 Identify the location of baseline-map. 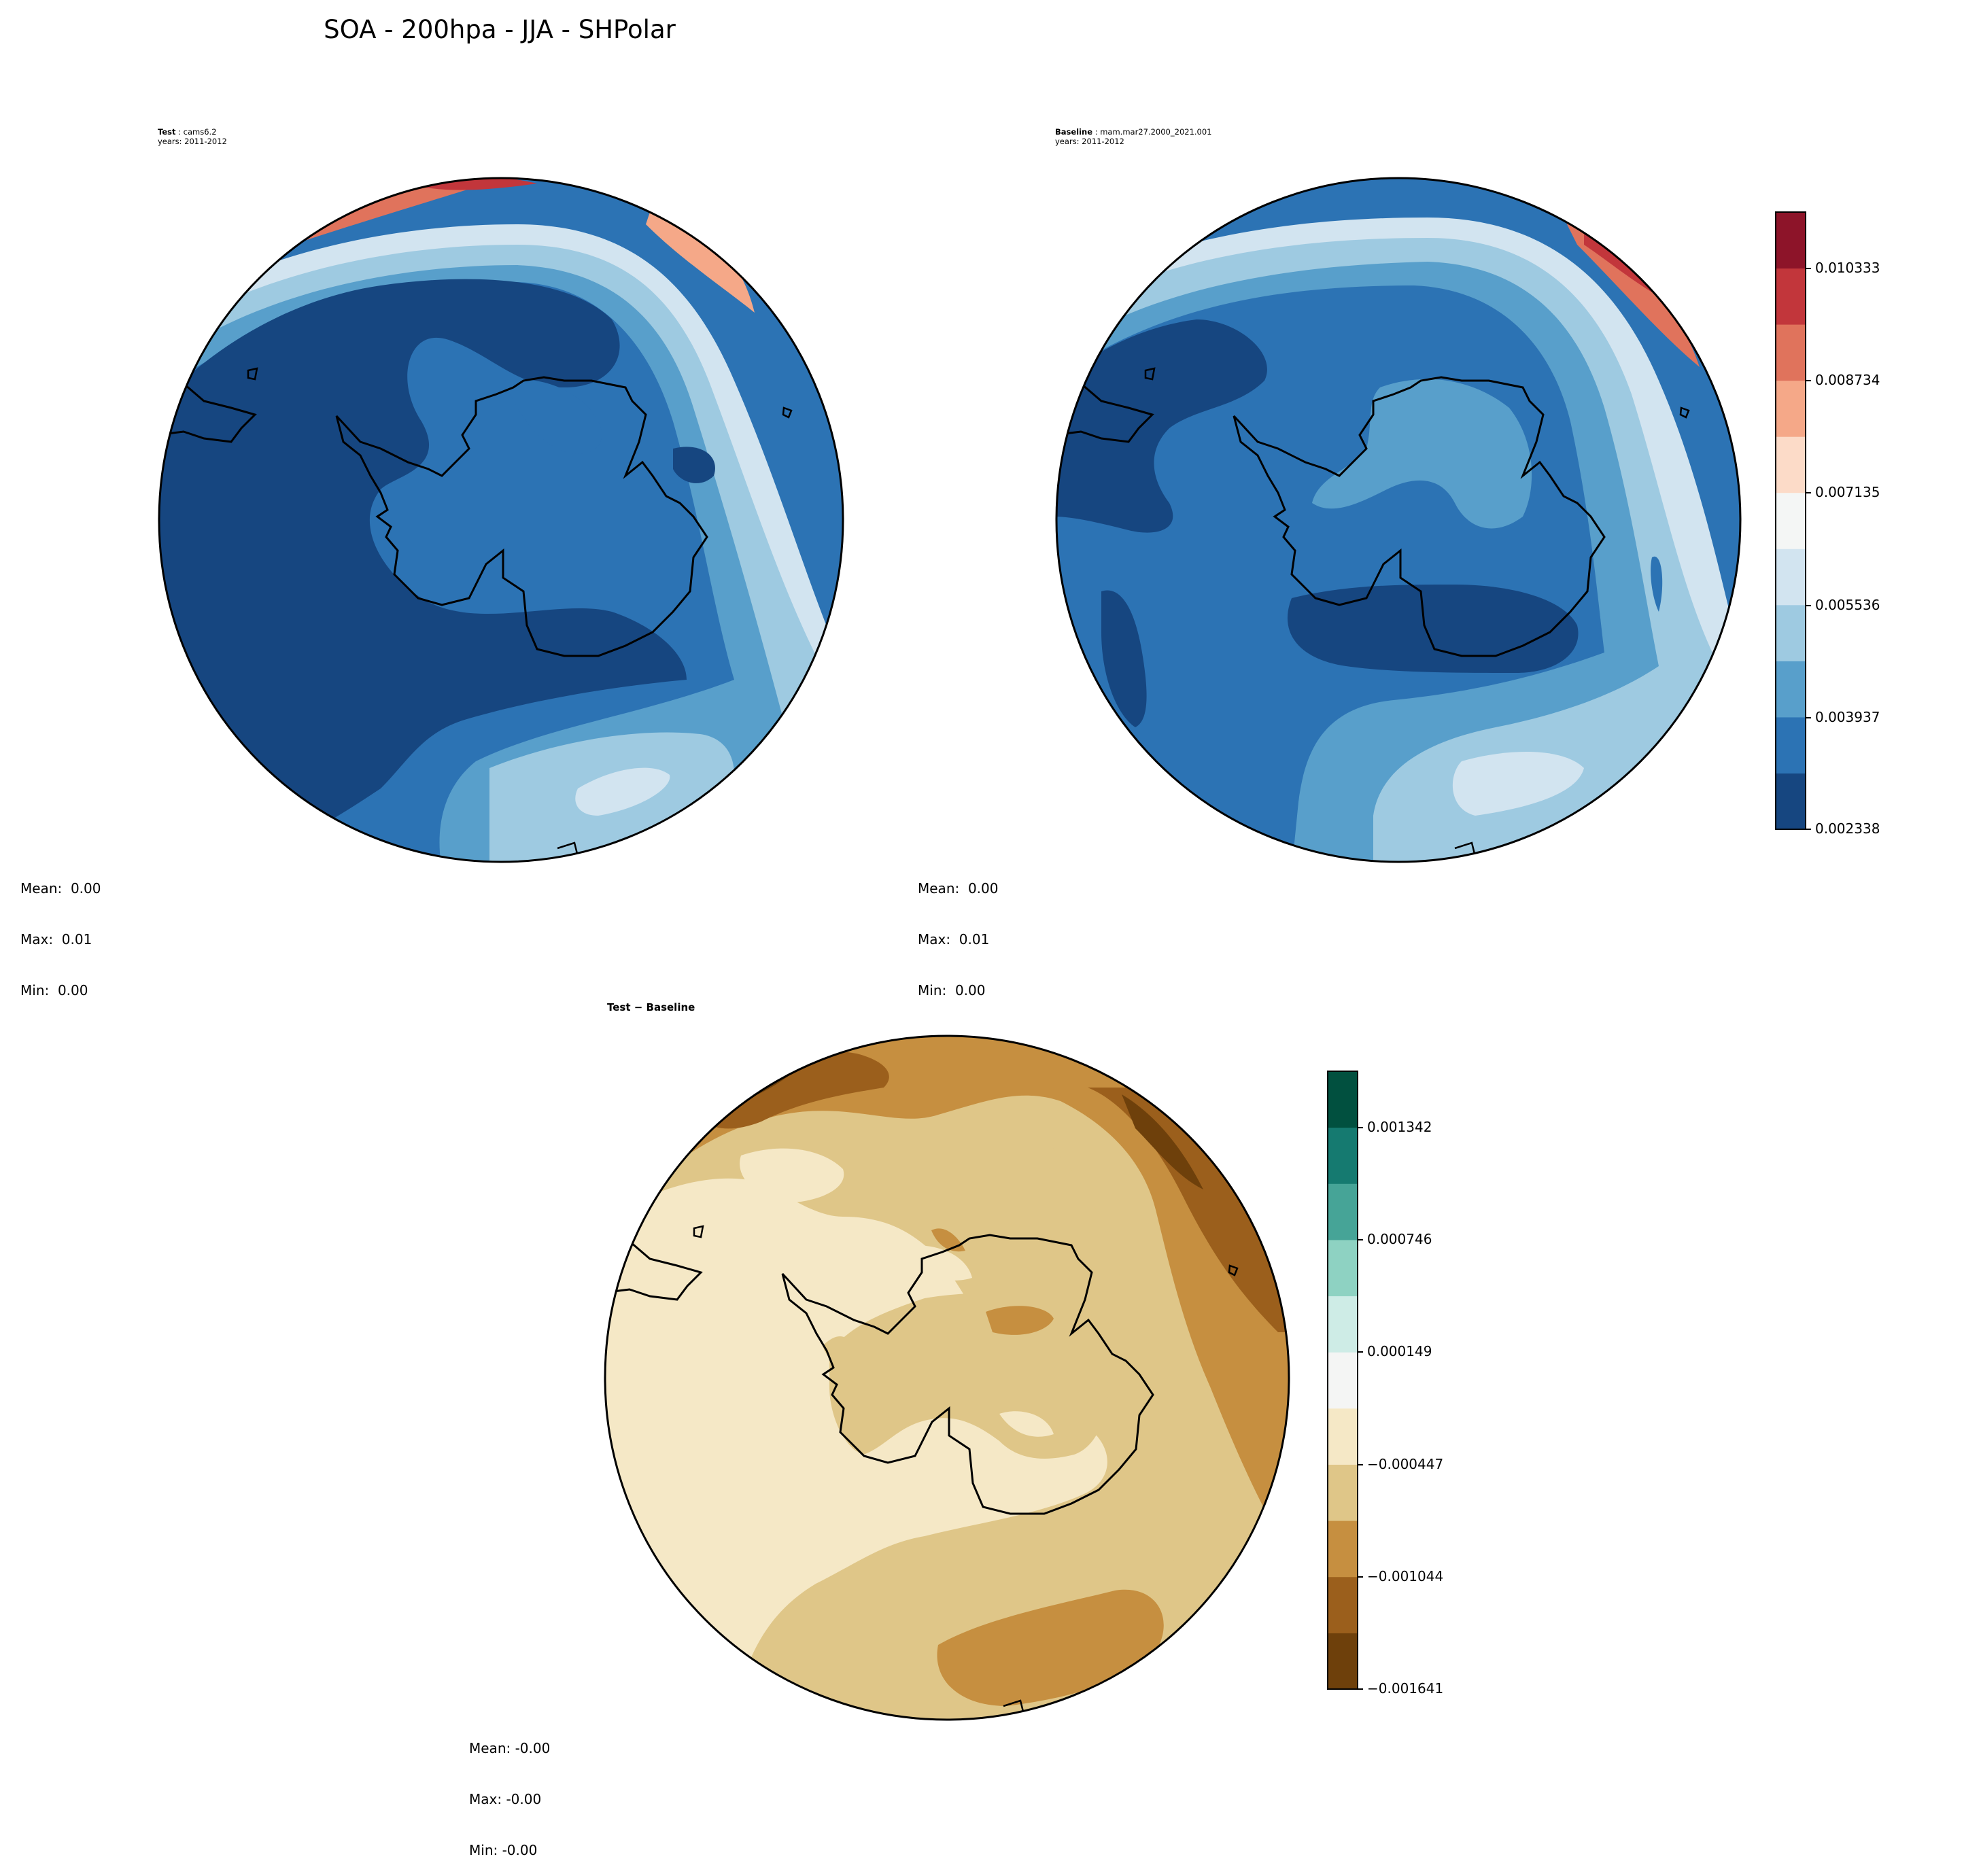
(1399, 520).